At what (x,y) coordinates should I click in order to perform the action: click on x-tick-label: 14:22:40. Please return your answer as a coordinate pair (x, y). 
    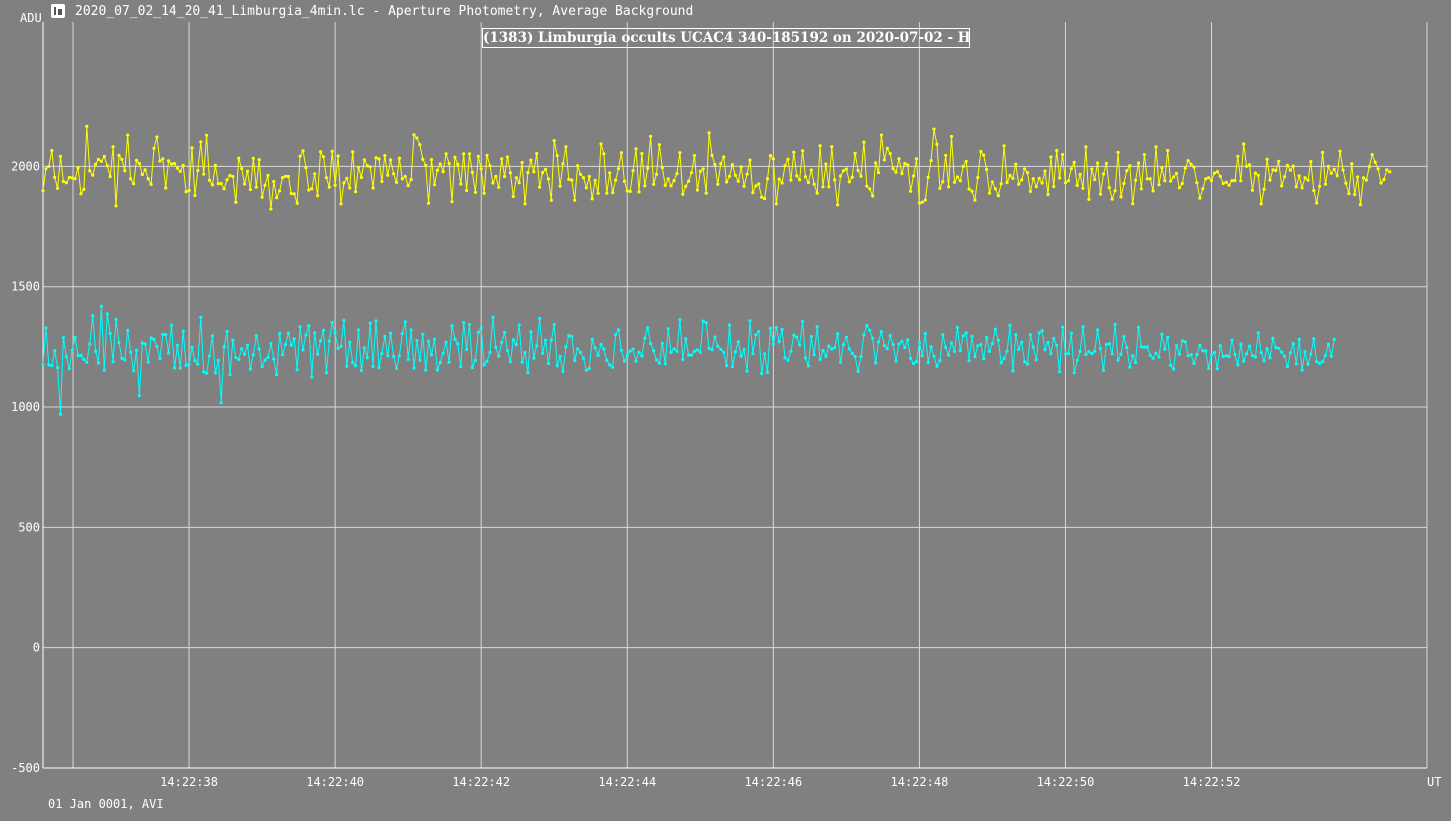
    Looking at the image, I should click on (335, 782).